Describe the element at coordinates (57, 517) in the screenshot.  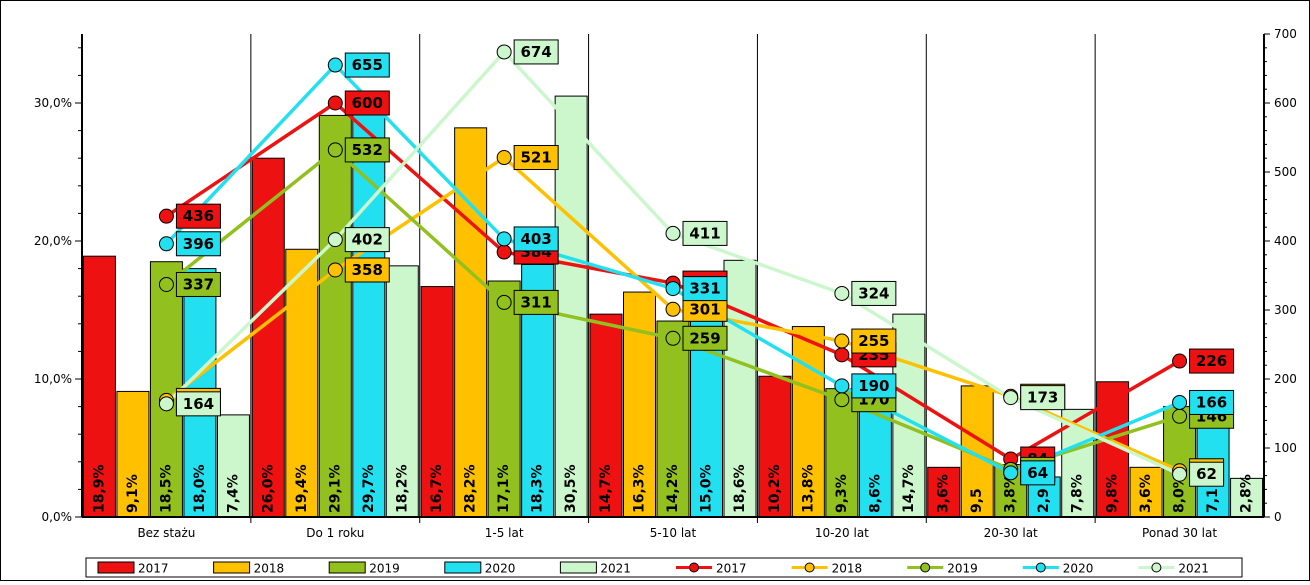
I see `y-left-tick-label: 0,0%` at that location.